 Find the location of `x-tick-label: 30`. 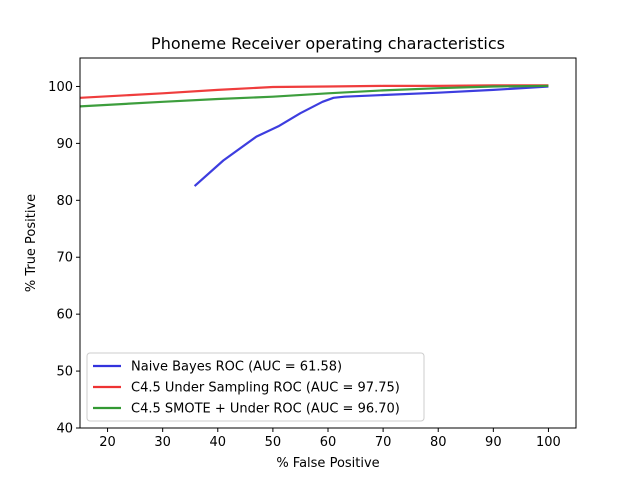

x-tick-label: 30 is located at coordinates (162, 442).